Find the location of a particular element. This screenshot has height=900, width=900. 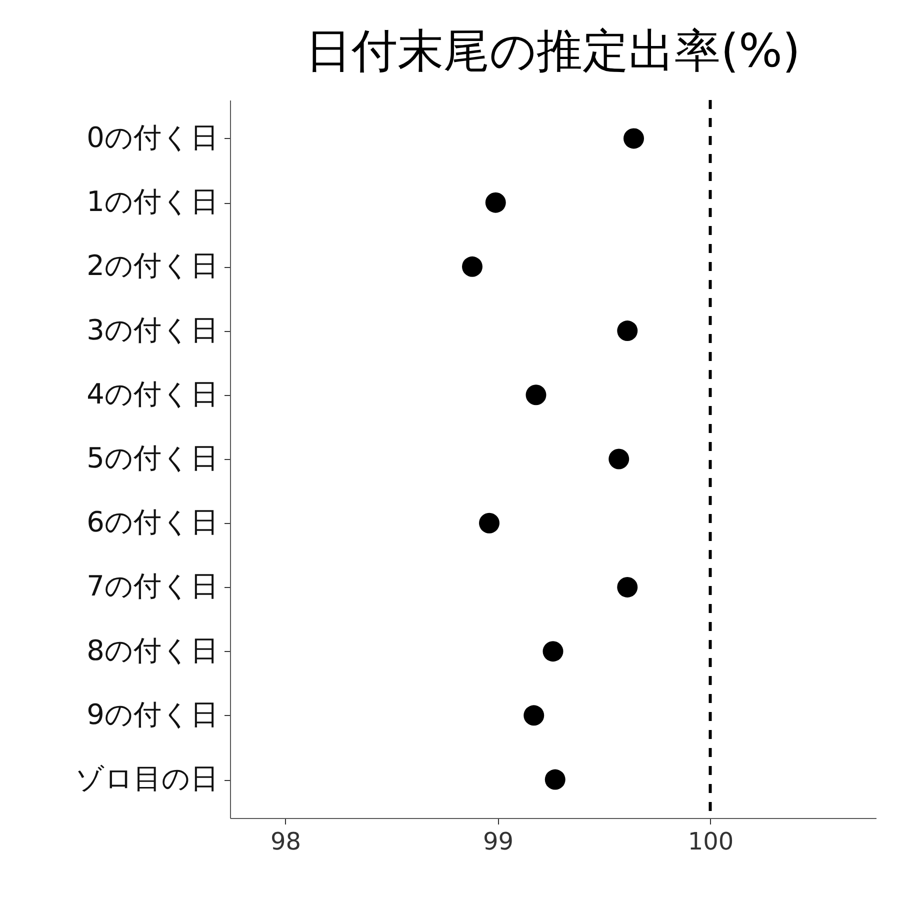

x-tick-label: 100 is located at coordinates (711, 842).